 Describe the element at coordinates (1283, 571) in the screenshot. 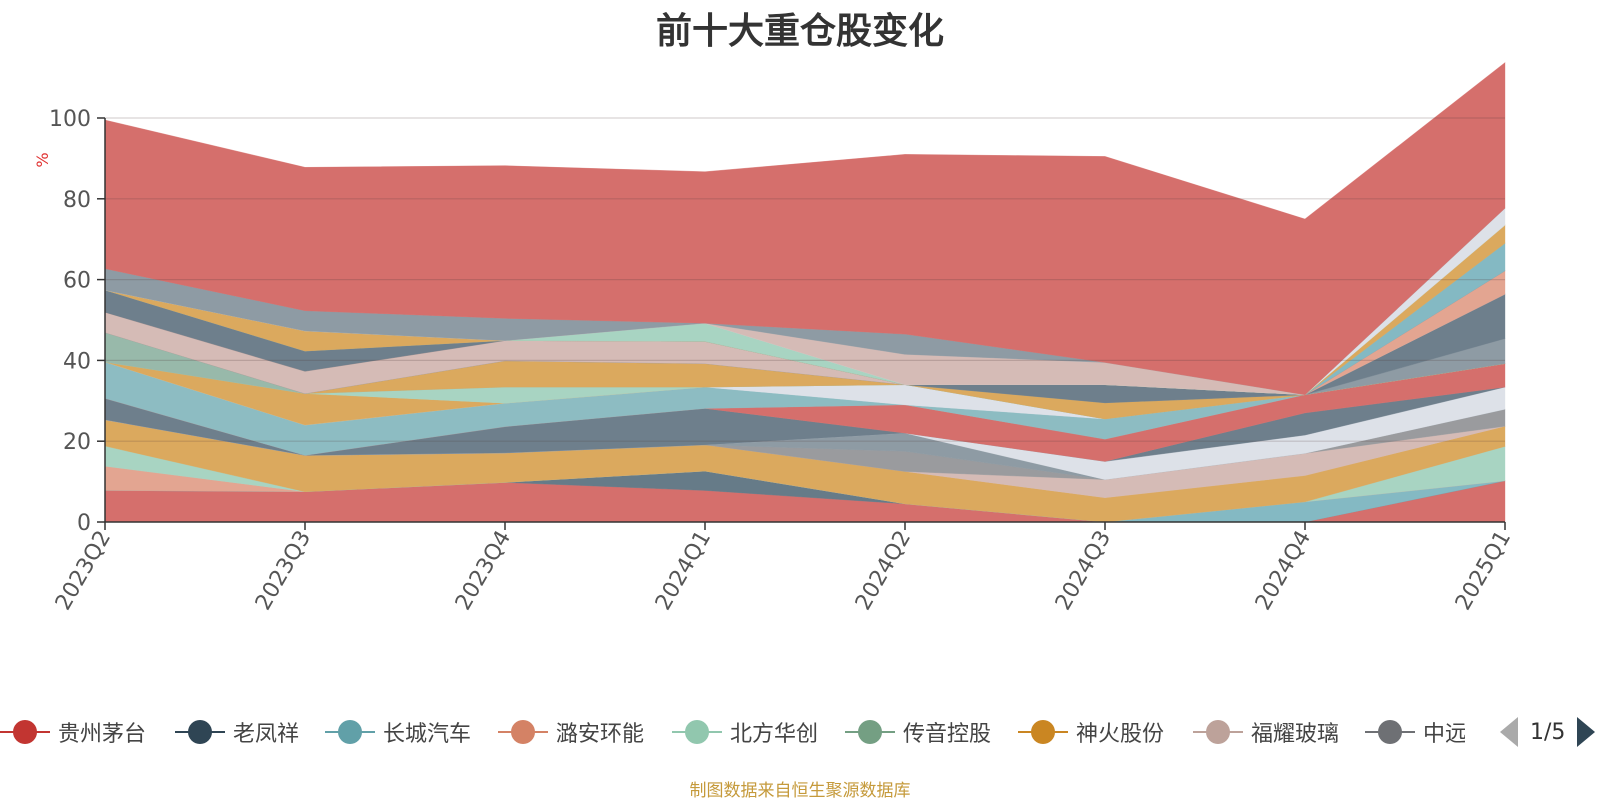

I see `x-tick-label-6: 2024Q4` at that location.